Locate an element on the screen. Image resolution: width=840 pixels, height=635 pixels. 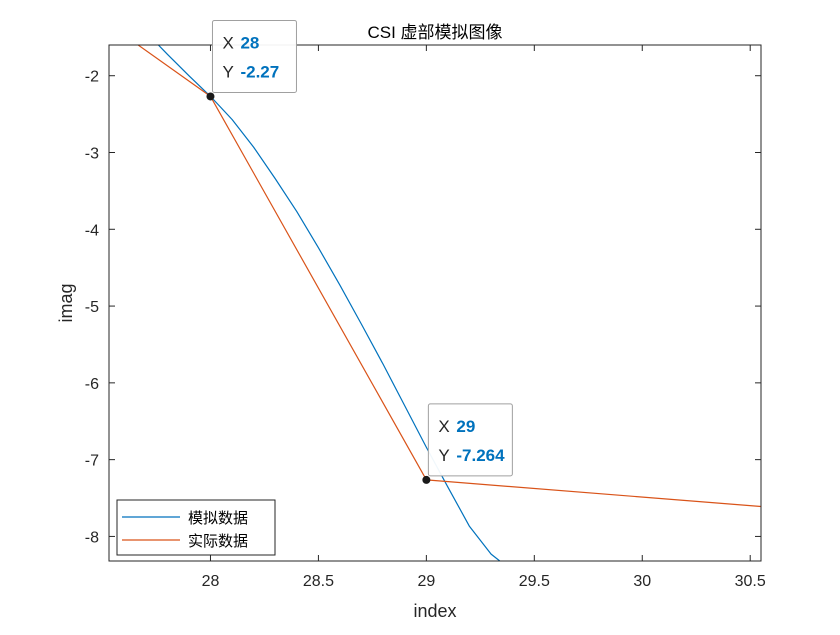
legend-label-simulated: 模拟数据 is located at coordinates (218, 518).